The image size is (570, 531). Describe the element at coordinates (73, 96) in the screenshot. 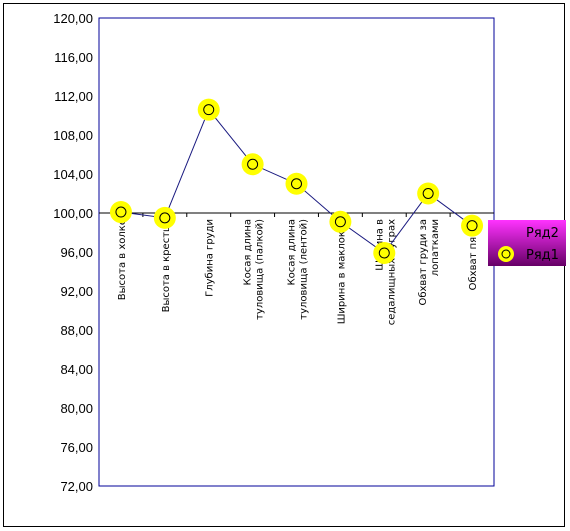

I see `y-tick-label: 112,00` at that location.